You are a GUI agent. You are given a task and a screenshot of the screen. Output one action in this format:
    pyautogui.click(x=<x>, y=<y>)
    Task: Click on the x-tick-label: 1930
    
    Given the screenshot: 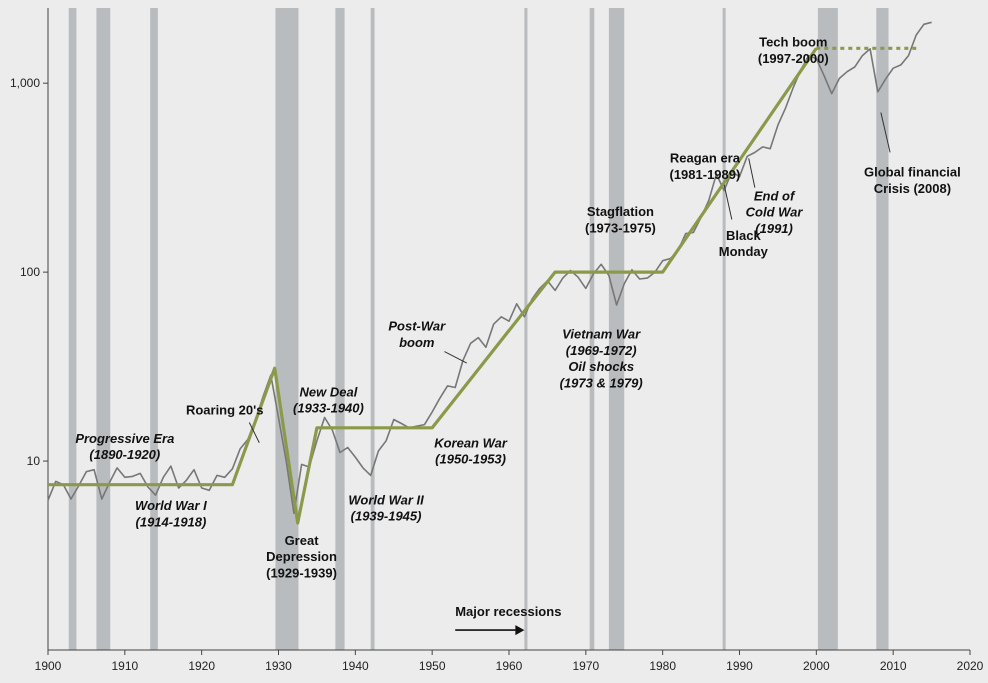 What is the action you would take?
    pyautogui.click(x=278, y=666)
    